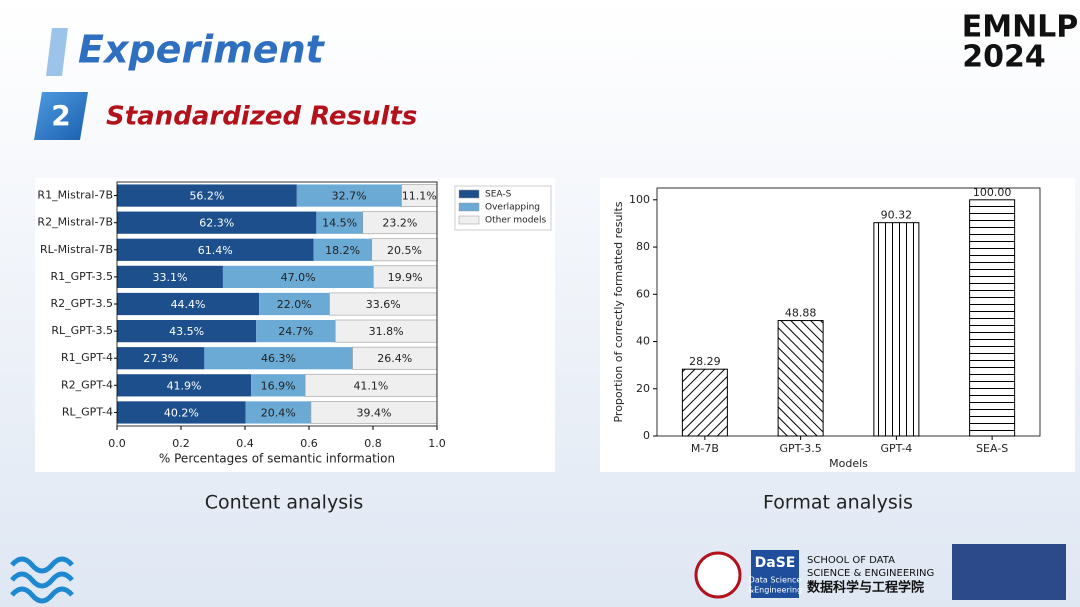 This screenshot has height=607, width=1080. I want to click on x-tick-label: 0.6, so click(309, 443).